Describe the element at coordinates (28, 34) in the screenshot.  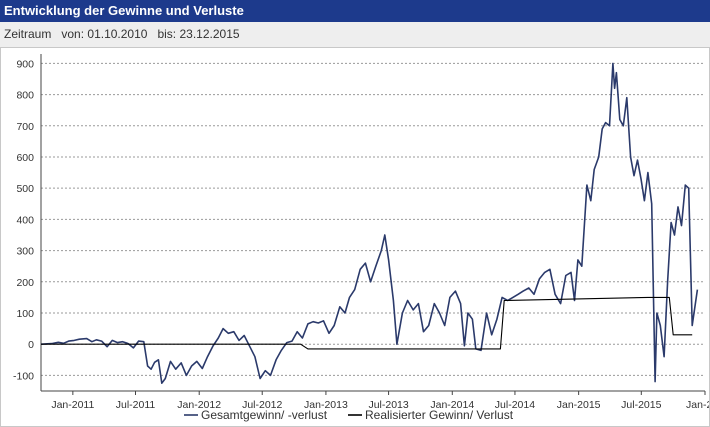
I see `zeitraum-label: Zeitraum` at that location.